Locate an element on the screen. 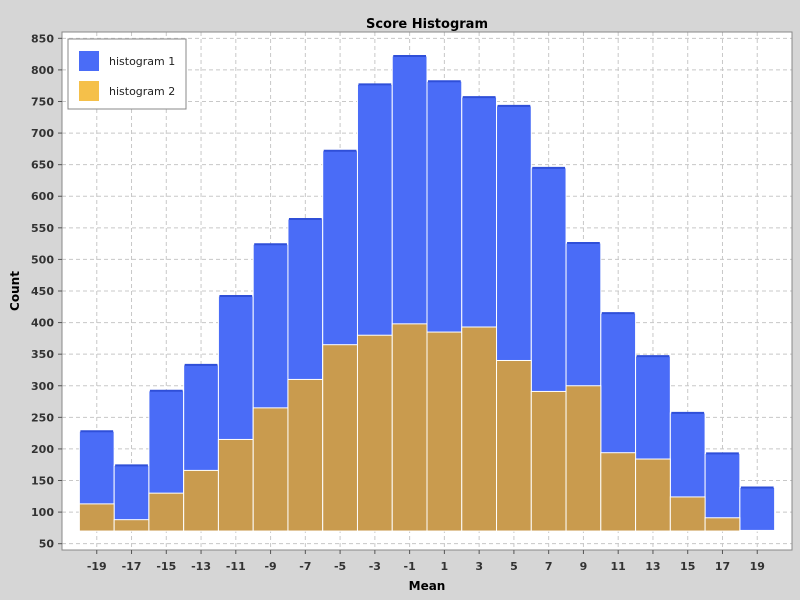  y-tick-label: 300 is located at coordinates (42, 386).